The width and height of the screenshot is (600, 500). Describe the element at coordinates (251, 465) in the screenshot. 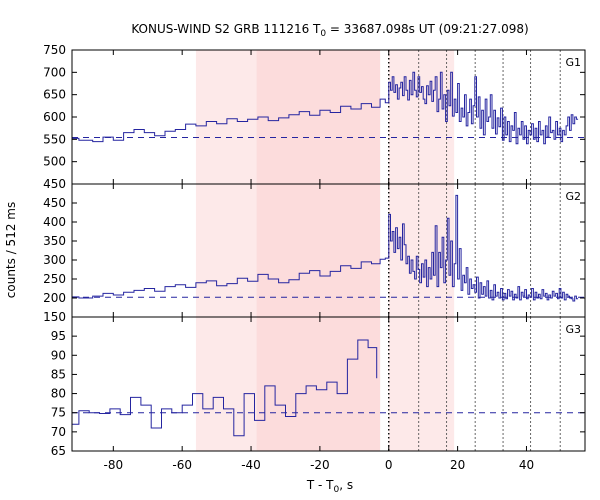

I see `x-tick-label: -40` at that location.